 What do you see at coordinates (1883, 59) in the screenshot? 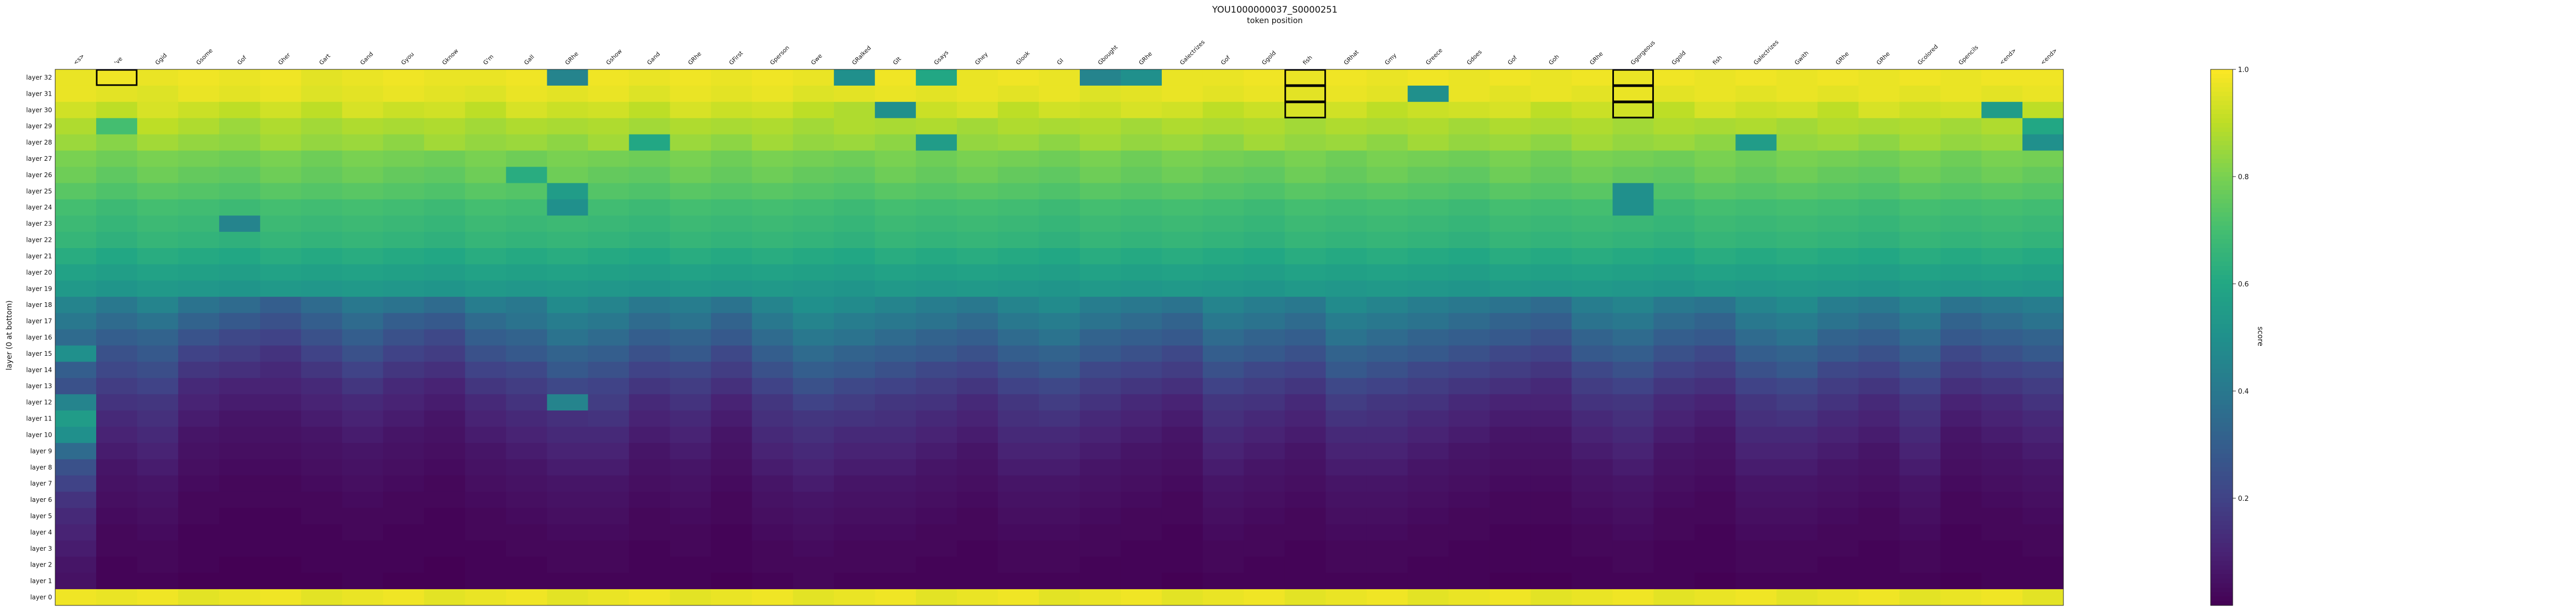
I see `column-label: GRhe` at bounding box center [1883, 59].